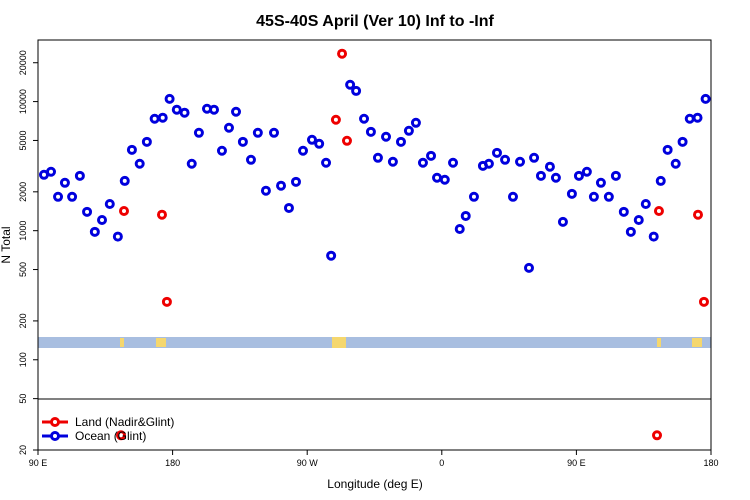 The width and height of the screenshot is (750, 500). Describe the element at coordinates (23, 320) in the screenshot. I see `y-tick-label: 200` at that location.